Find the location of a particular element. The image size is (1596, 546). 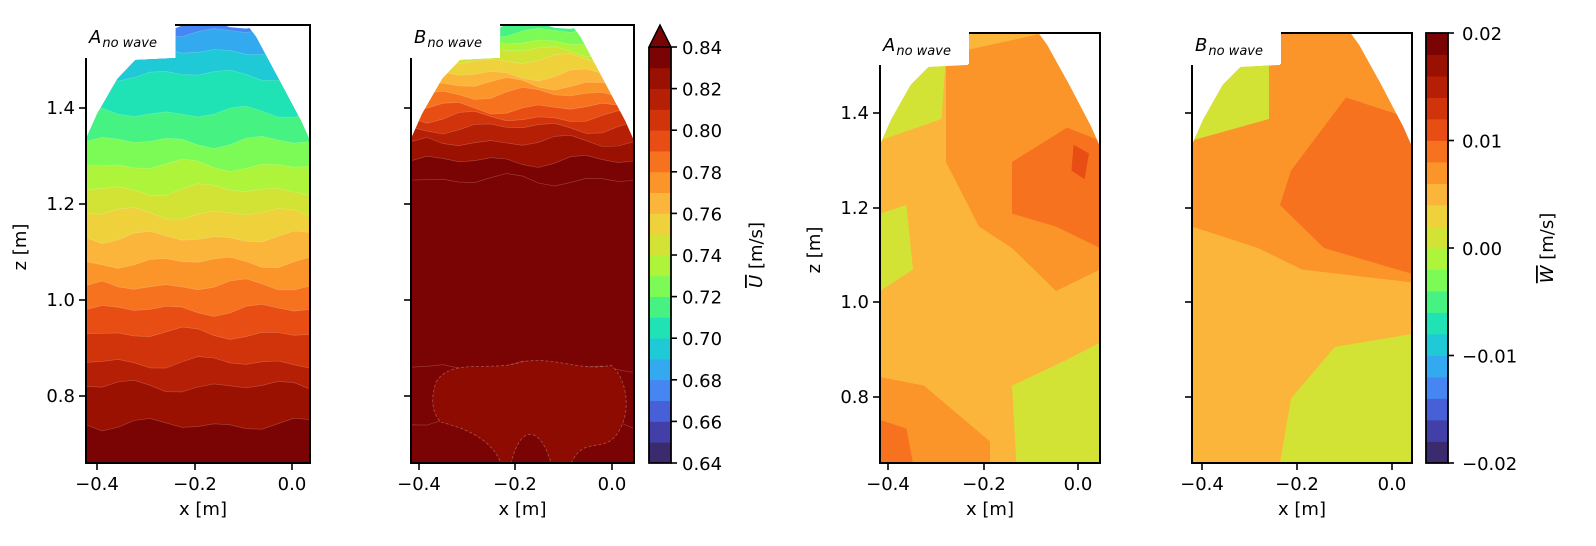

colorbar-label-symbol: U is located at coordinates (756, 281).